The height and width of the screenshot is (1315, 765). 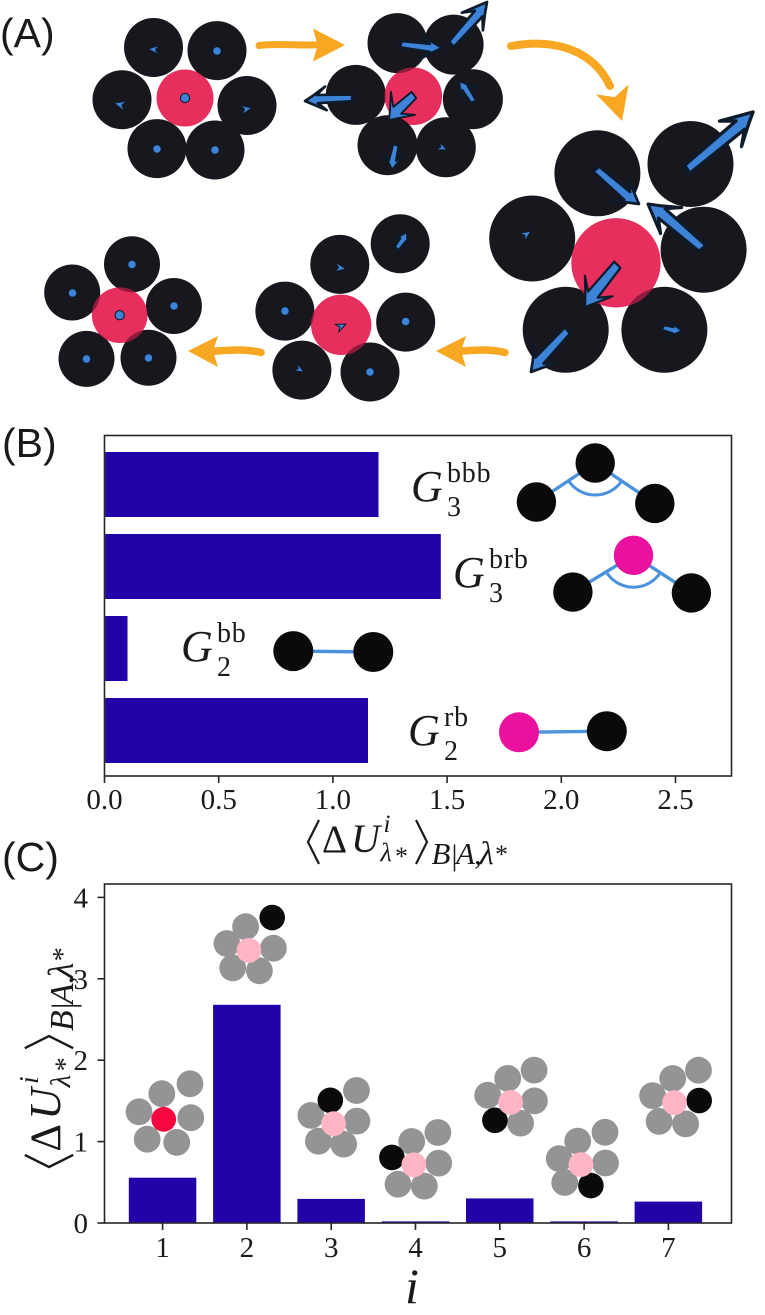 I want to click on svg-text: 6, so click(x=584, y=1248).